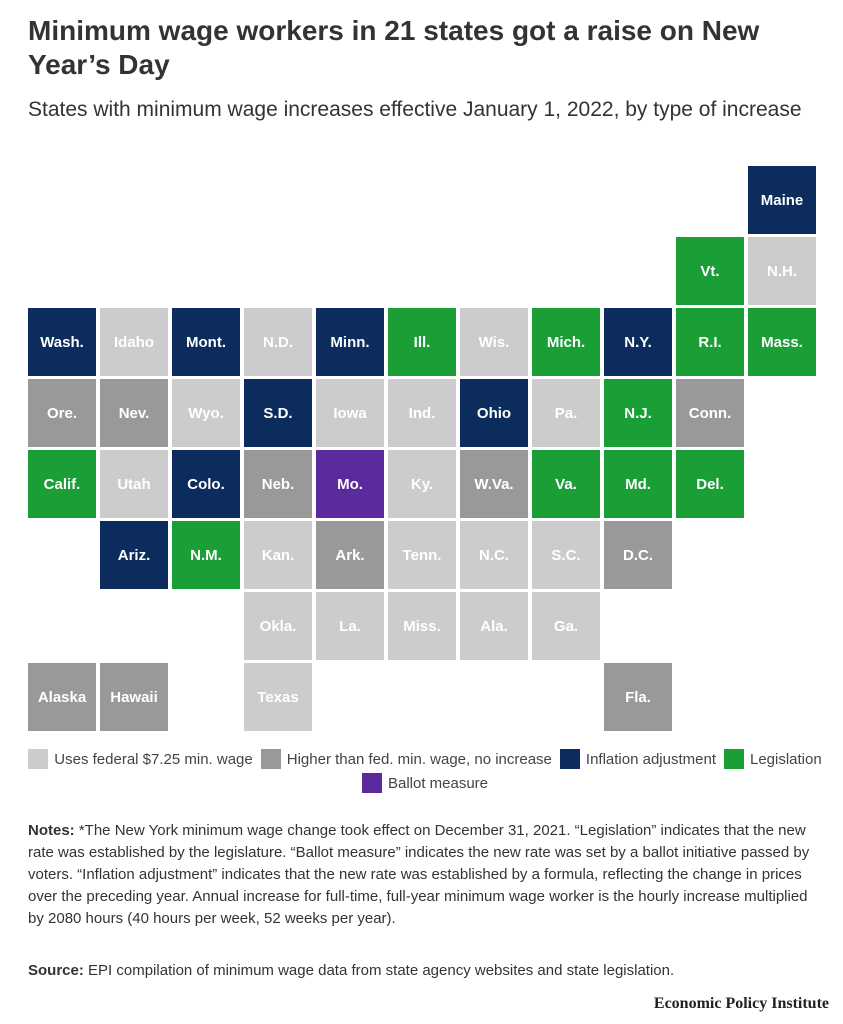 The height and width of the screenshot is (1024, 843). What do you see at coordinates (51, 830) in the screenshot?
I see `notes-label: Notes:` at bounding box center [51, 830].